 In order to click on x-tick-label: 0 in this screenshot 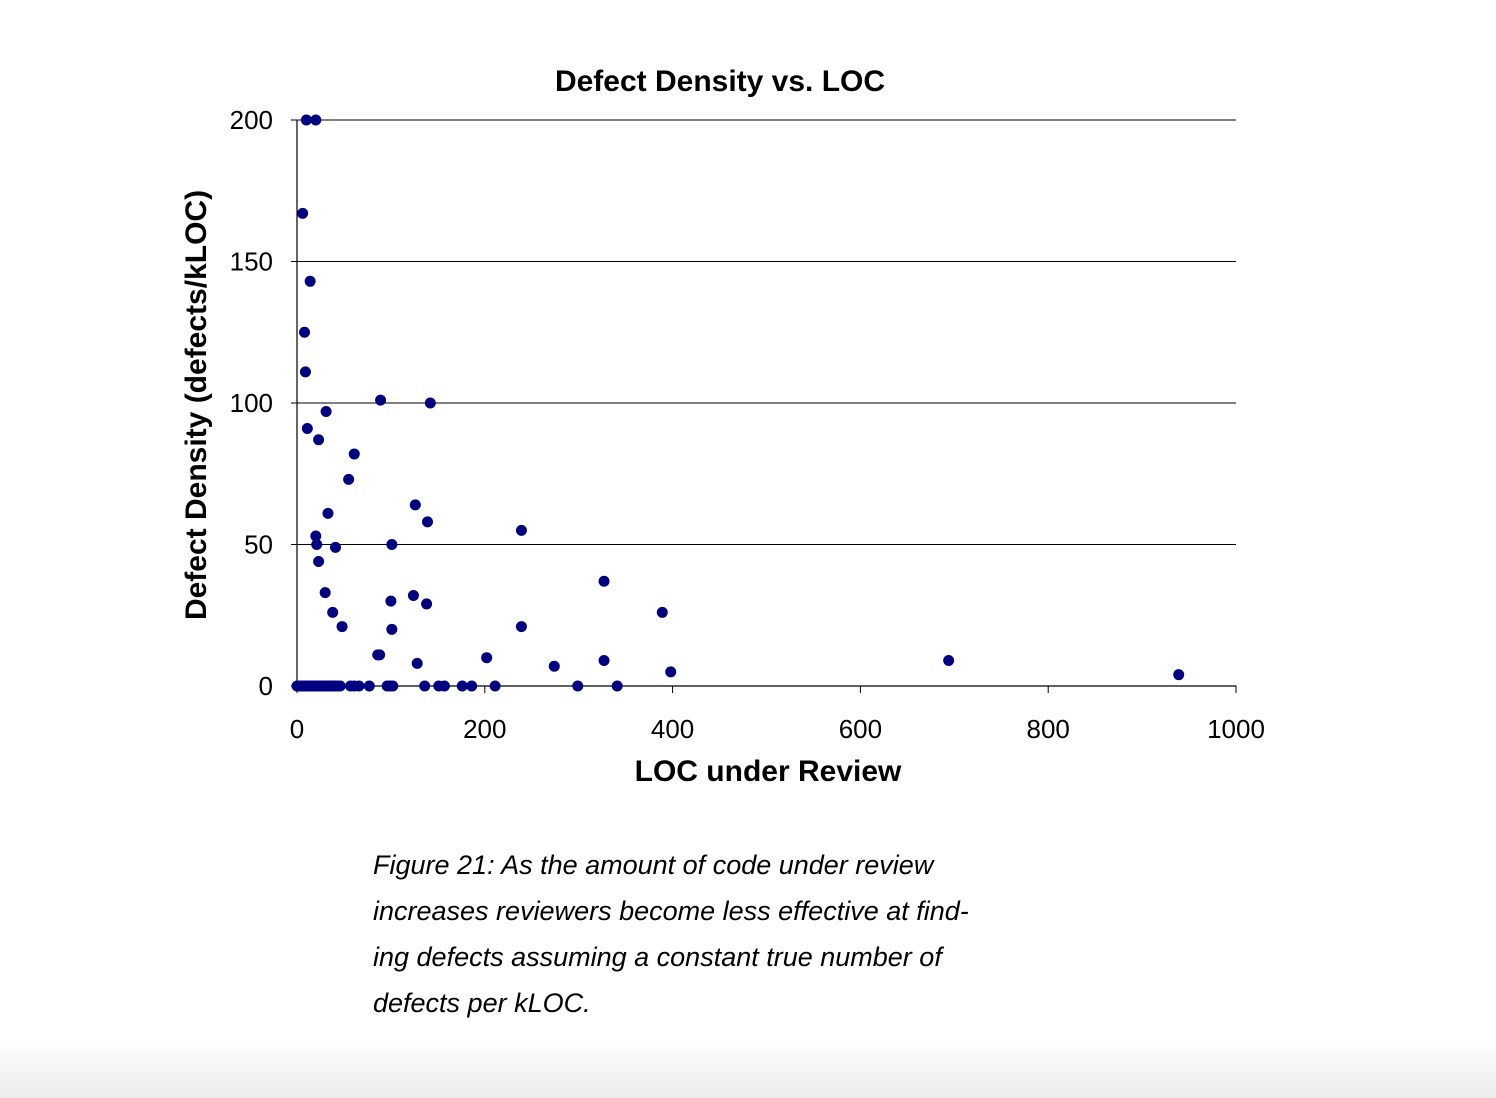, I will do `click(297, 729)`.